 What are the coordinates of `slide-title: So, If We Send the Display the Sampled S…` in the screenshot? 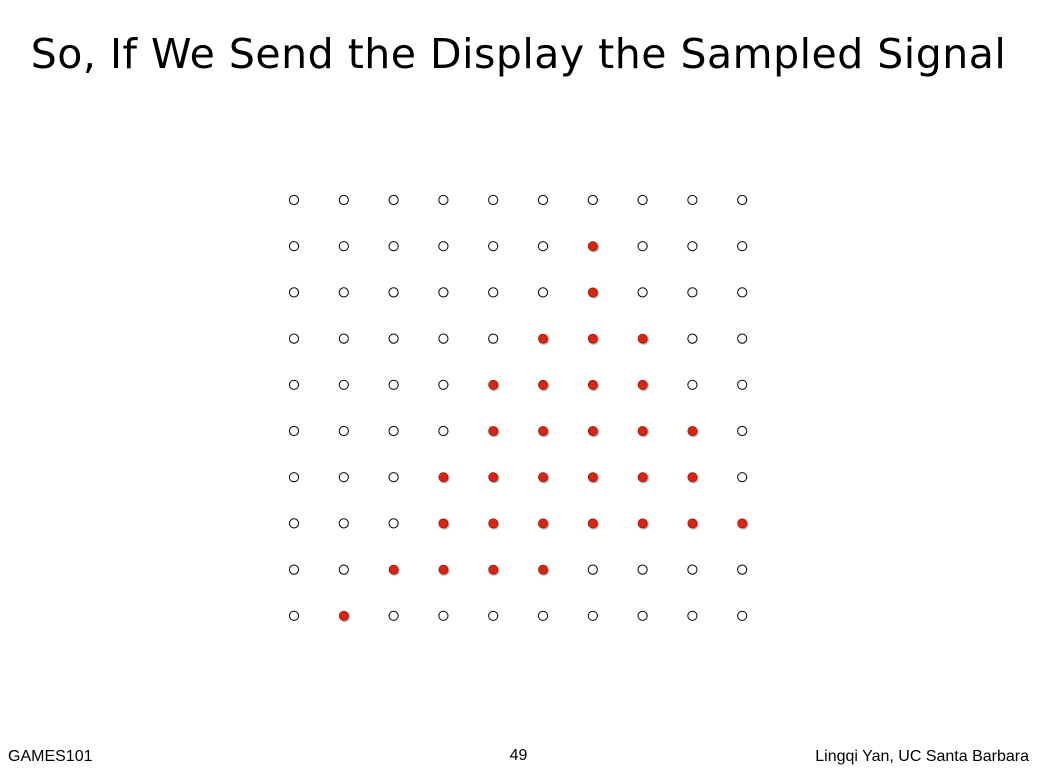 It's located at (518, 54).